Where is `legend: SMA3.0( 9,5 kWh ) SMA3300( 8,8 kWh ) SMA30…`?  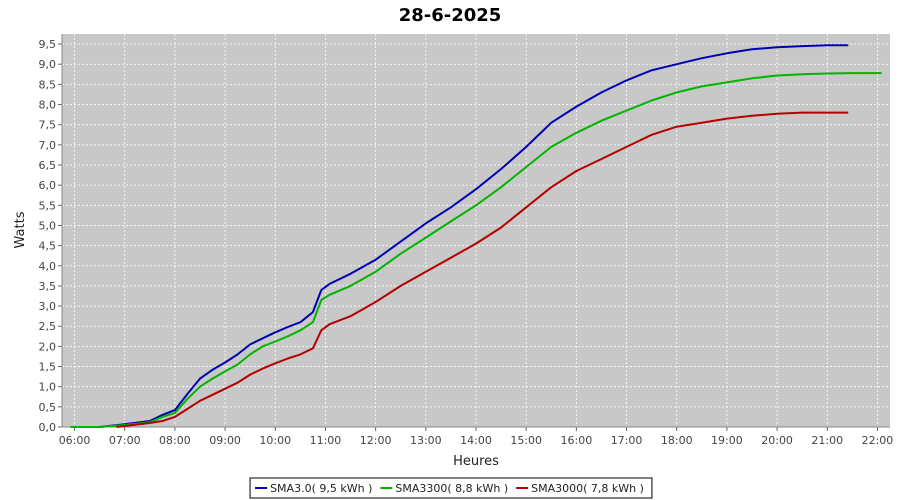
legend: SMA3.0( 9,5 kWh ) SMA3300( 8,8 kWh ) SMA30… is located at coordinates (451, 488).